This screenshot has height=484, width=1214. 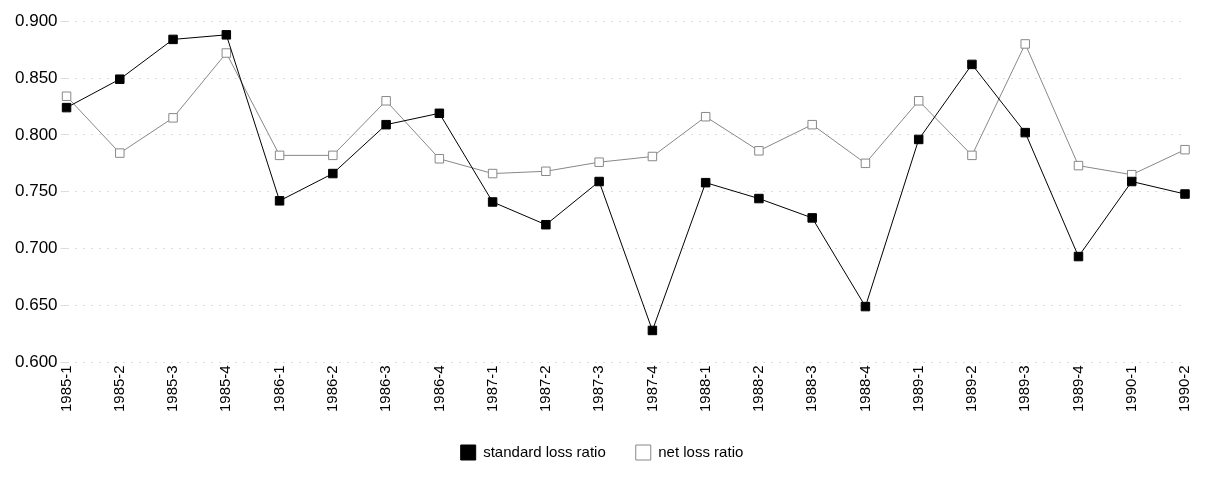 I want to click on y-tick-label: 0.850, so click(x=36, y=77).